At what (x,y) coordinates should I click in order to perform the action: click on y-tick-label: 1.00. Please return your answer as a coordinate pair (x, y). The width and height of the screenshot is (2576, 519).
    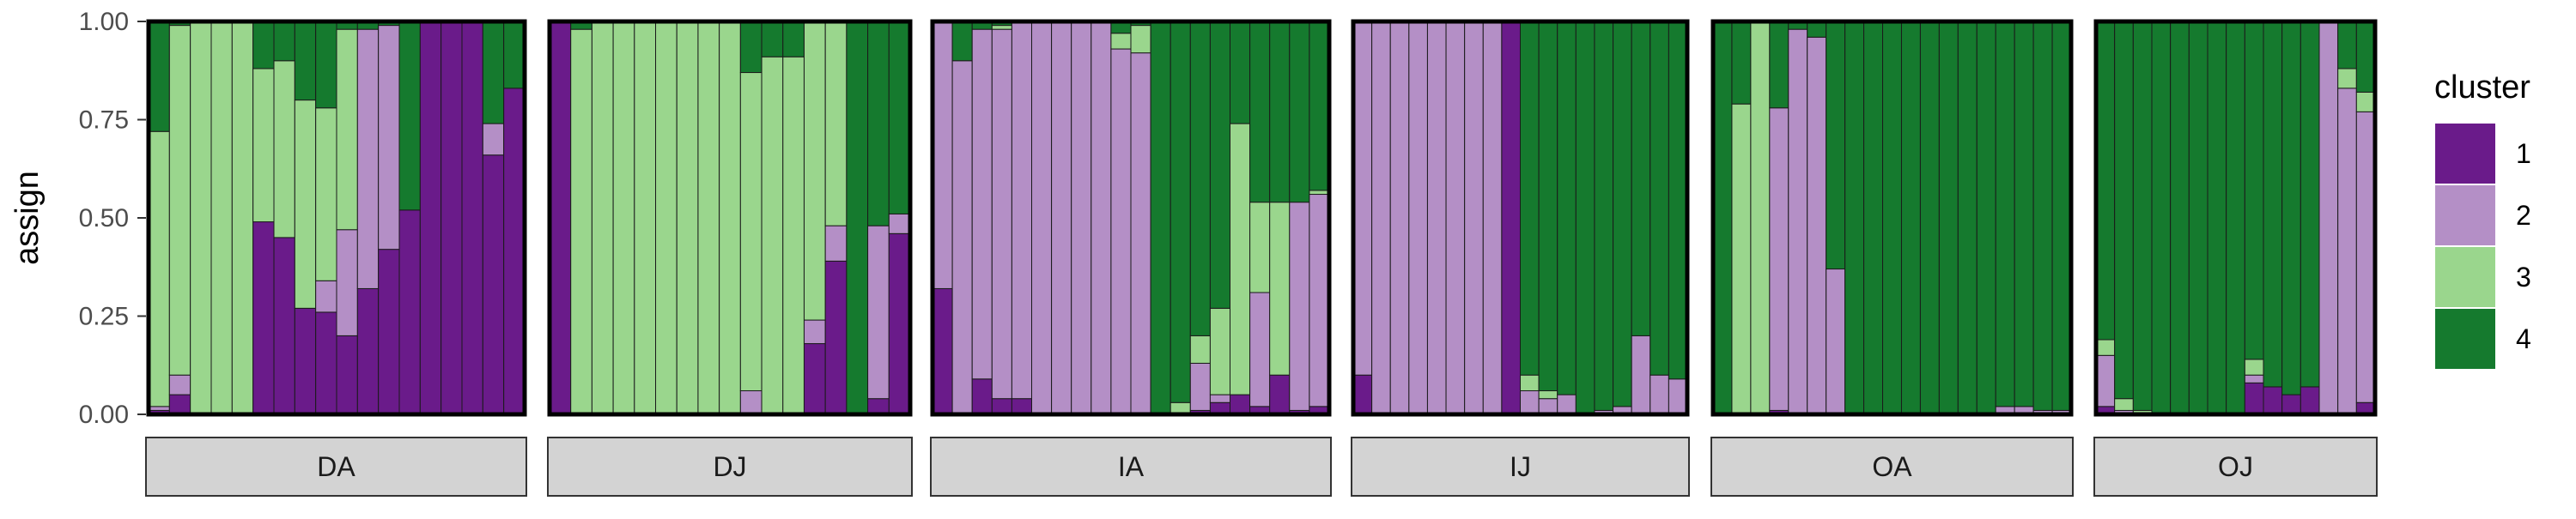
    Looking at the image, I should click on (104, 22).